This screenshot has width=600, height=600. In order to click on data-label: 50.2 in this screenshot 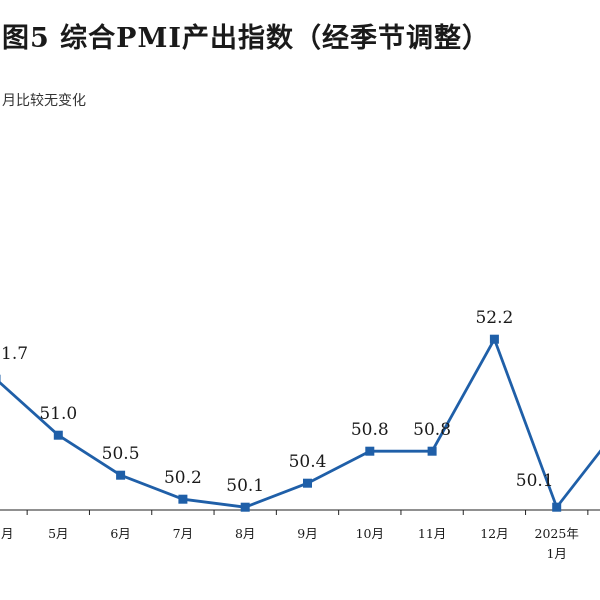, I will do `click(183, 478)`.